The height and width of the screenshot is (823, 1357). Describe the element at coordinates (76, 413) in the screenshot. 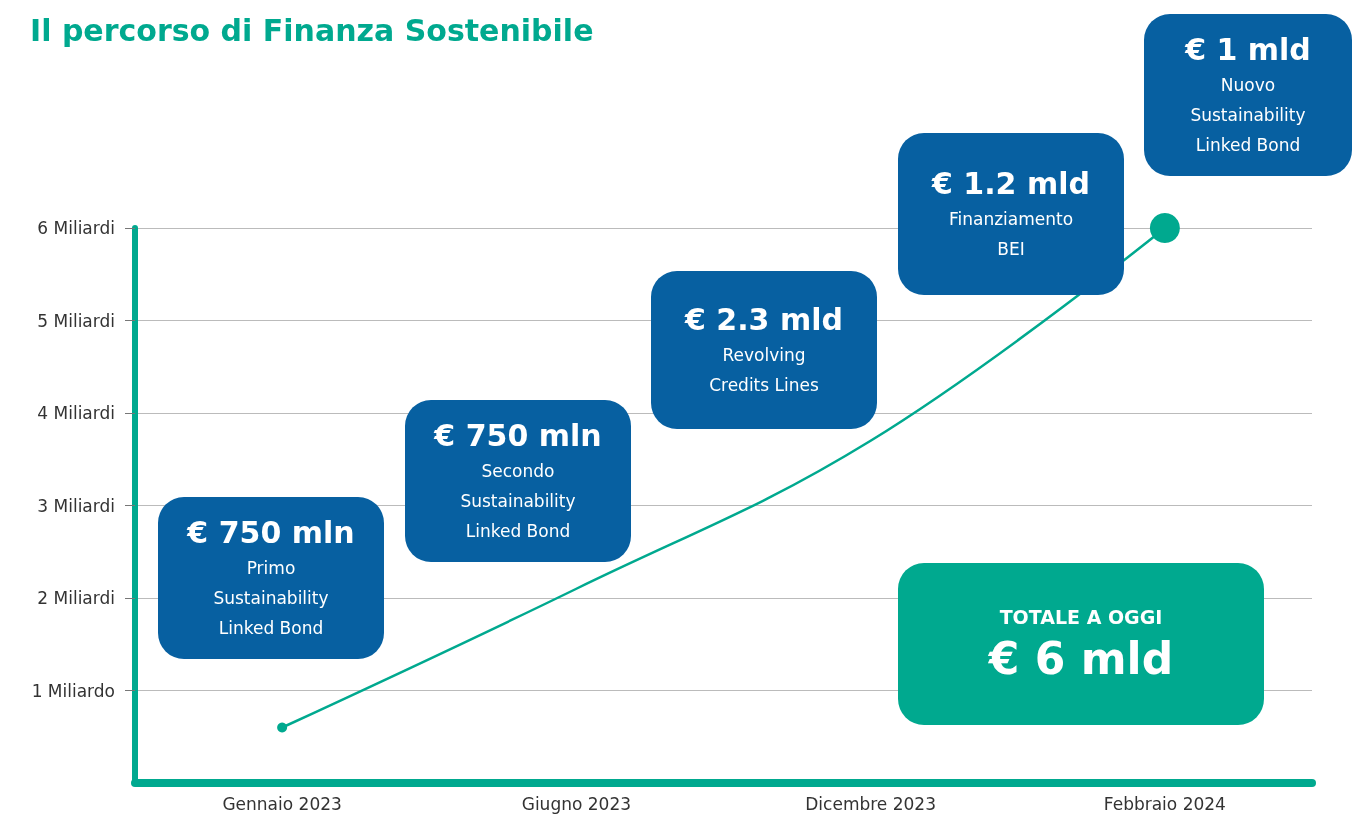

I see `y-tick-label: 4 Miliardi` at that location.